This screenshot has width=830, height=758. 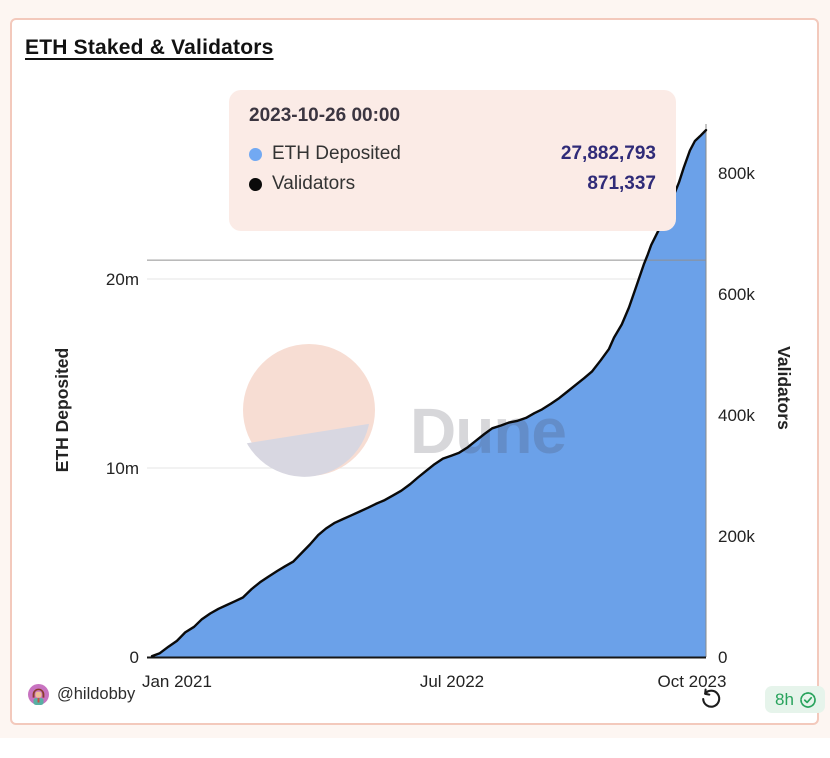 I want to click on x-axis-tick-label: Oct 2023, so click(x=691, y=681).